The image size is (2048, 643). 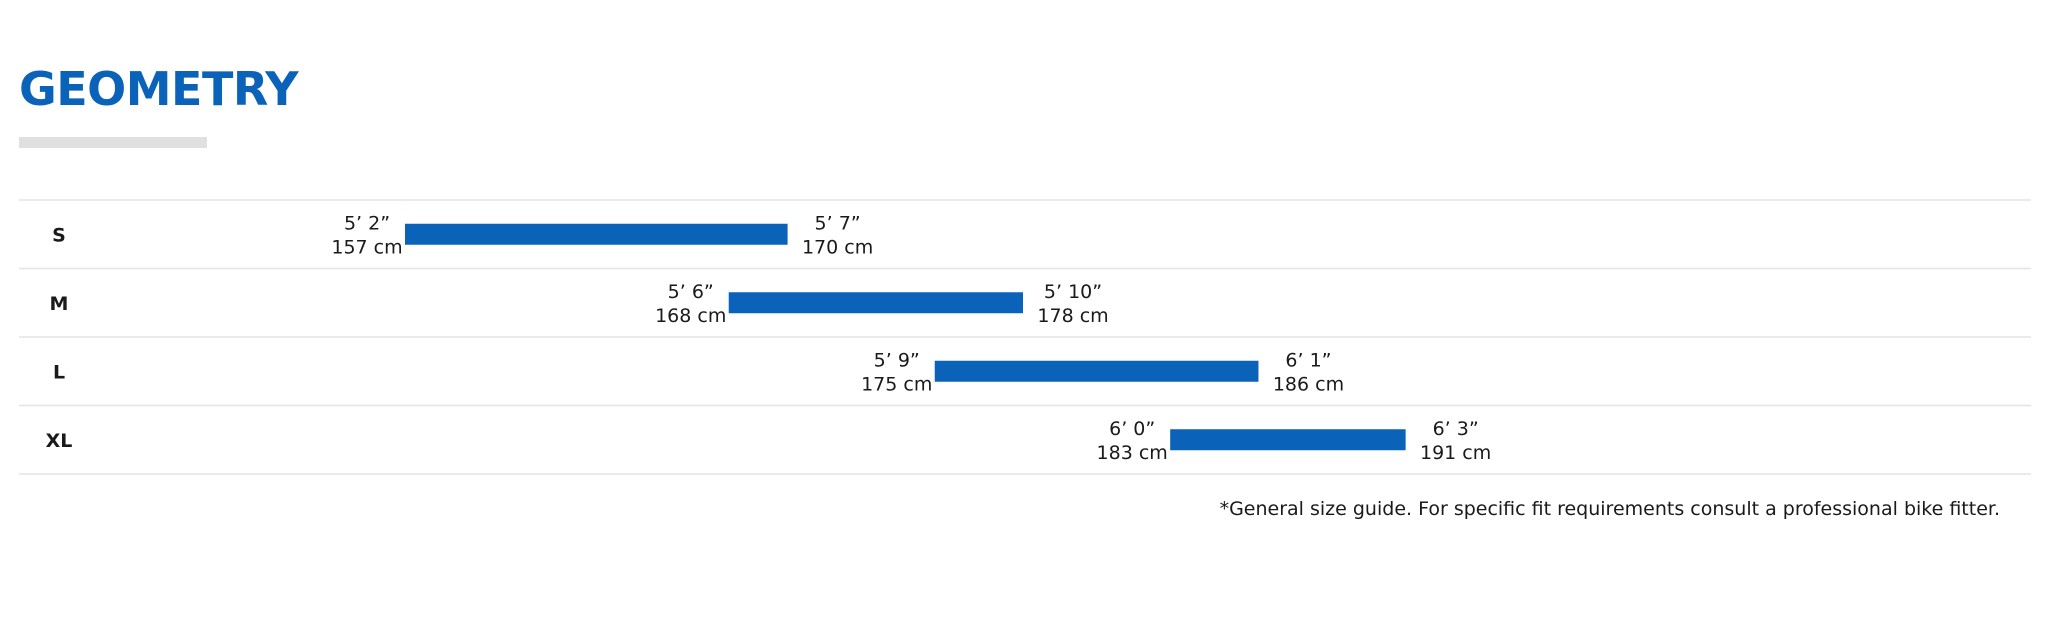 I want to click on max-imperial-label: 6’ 1”, so click(x=1308, y=360).